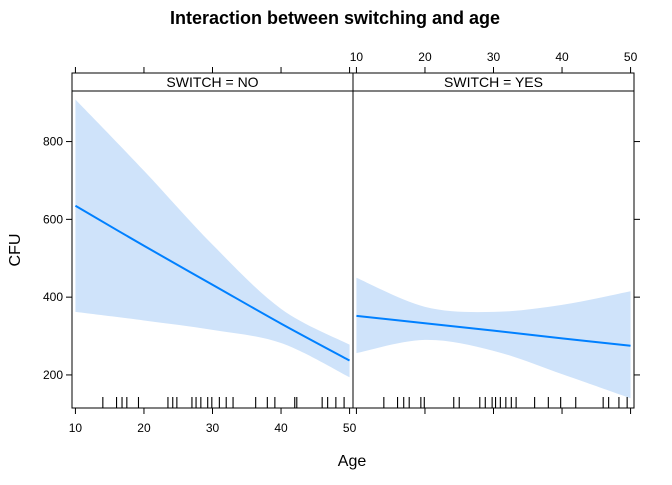  What do you see at coordinates (144, 428) in the screenshot?
I see `panel-1-x-tick-label: 20` at bounding box center [144, 428].